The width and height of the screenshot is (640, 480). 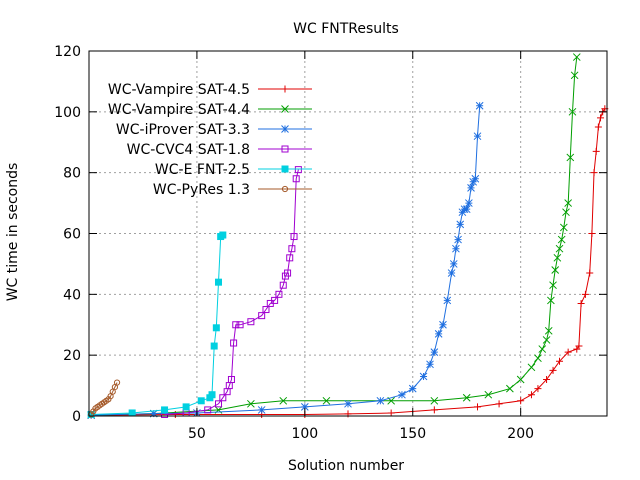 What do you see at coordinates (346, 466) in the screenshot?
I see `x-axis-label: Solution number` at bounding box center [346, 466].